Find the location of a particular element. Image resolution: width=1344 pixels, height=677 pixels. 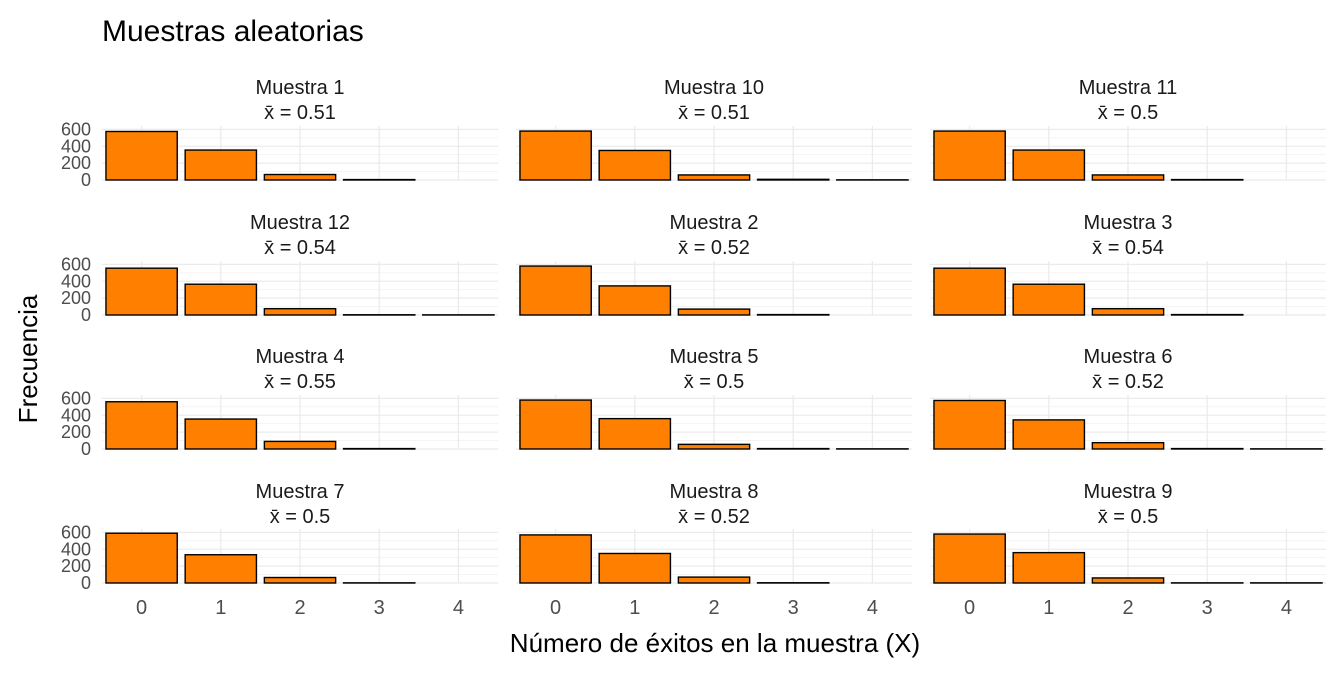

facet-strip-label: Muestra 6 is located at coordinates (1128, 357).